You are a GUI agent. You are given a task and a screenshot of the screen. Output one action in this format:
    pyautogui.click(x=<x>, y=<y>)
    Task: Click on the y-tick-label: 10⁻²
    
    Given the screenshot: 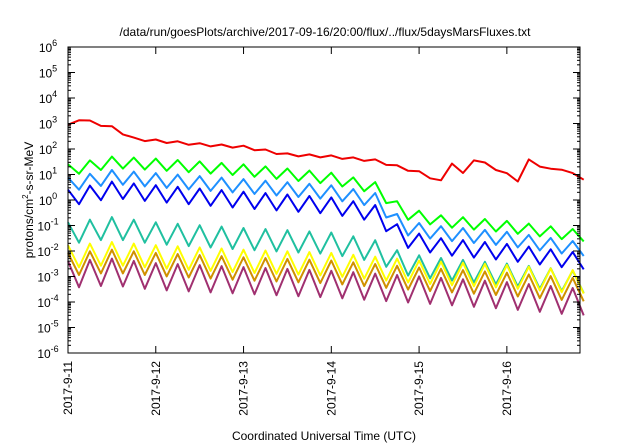 What is the action you would take?
    pyautogui.click(x=47, y=250)
    